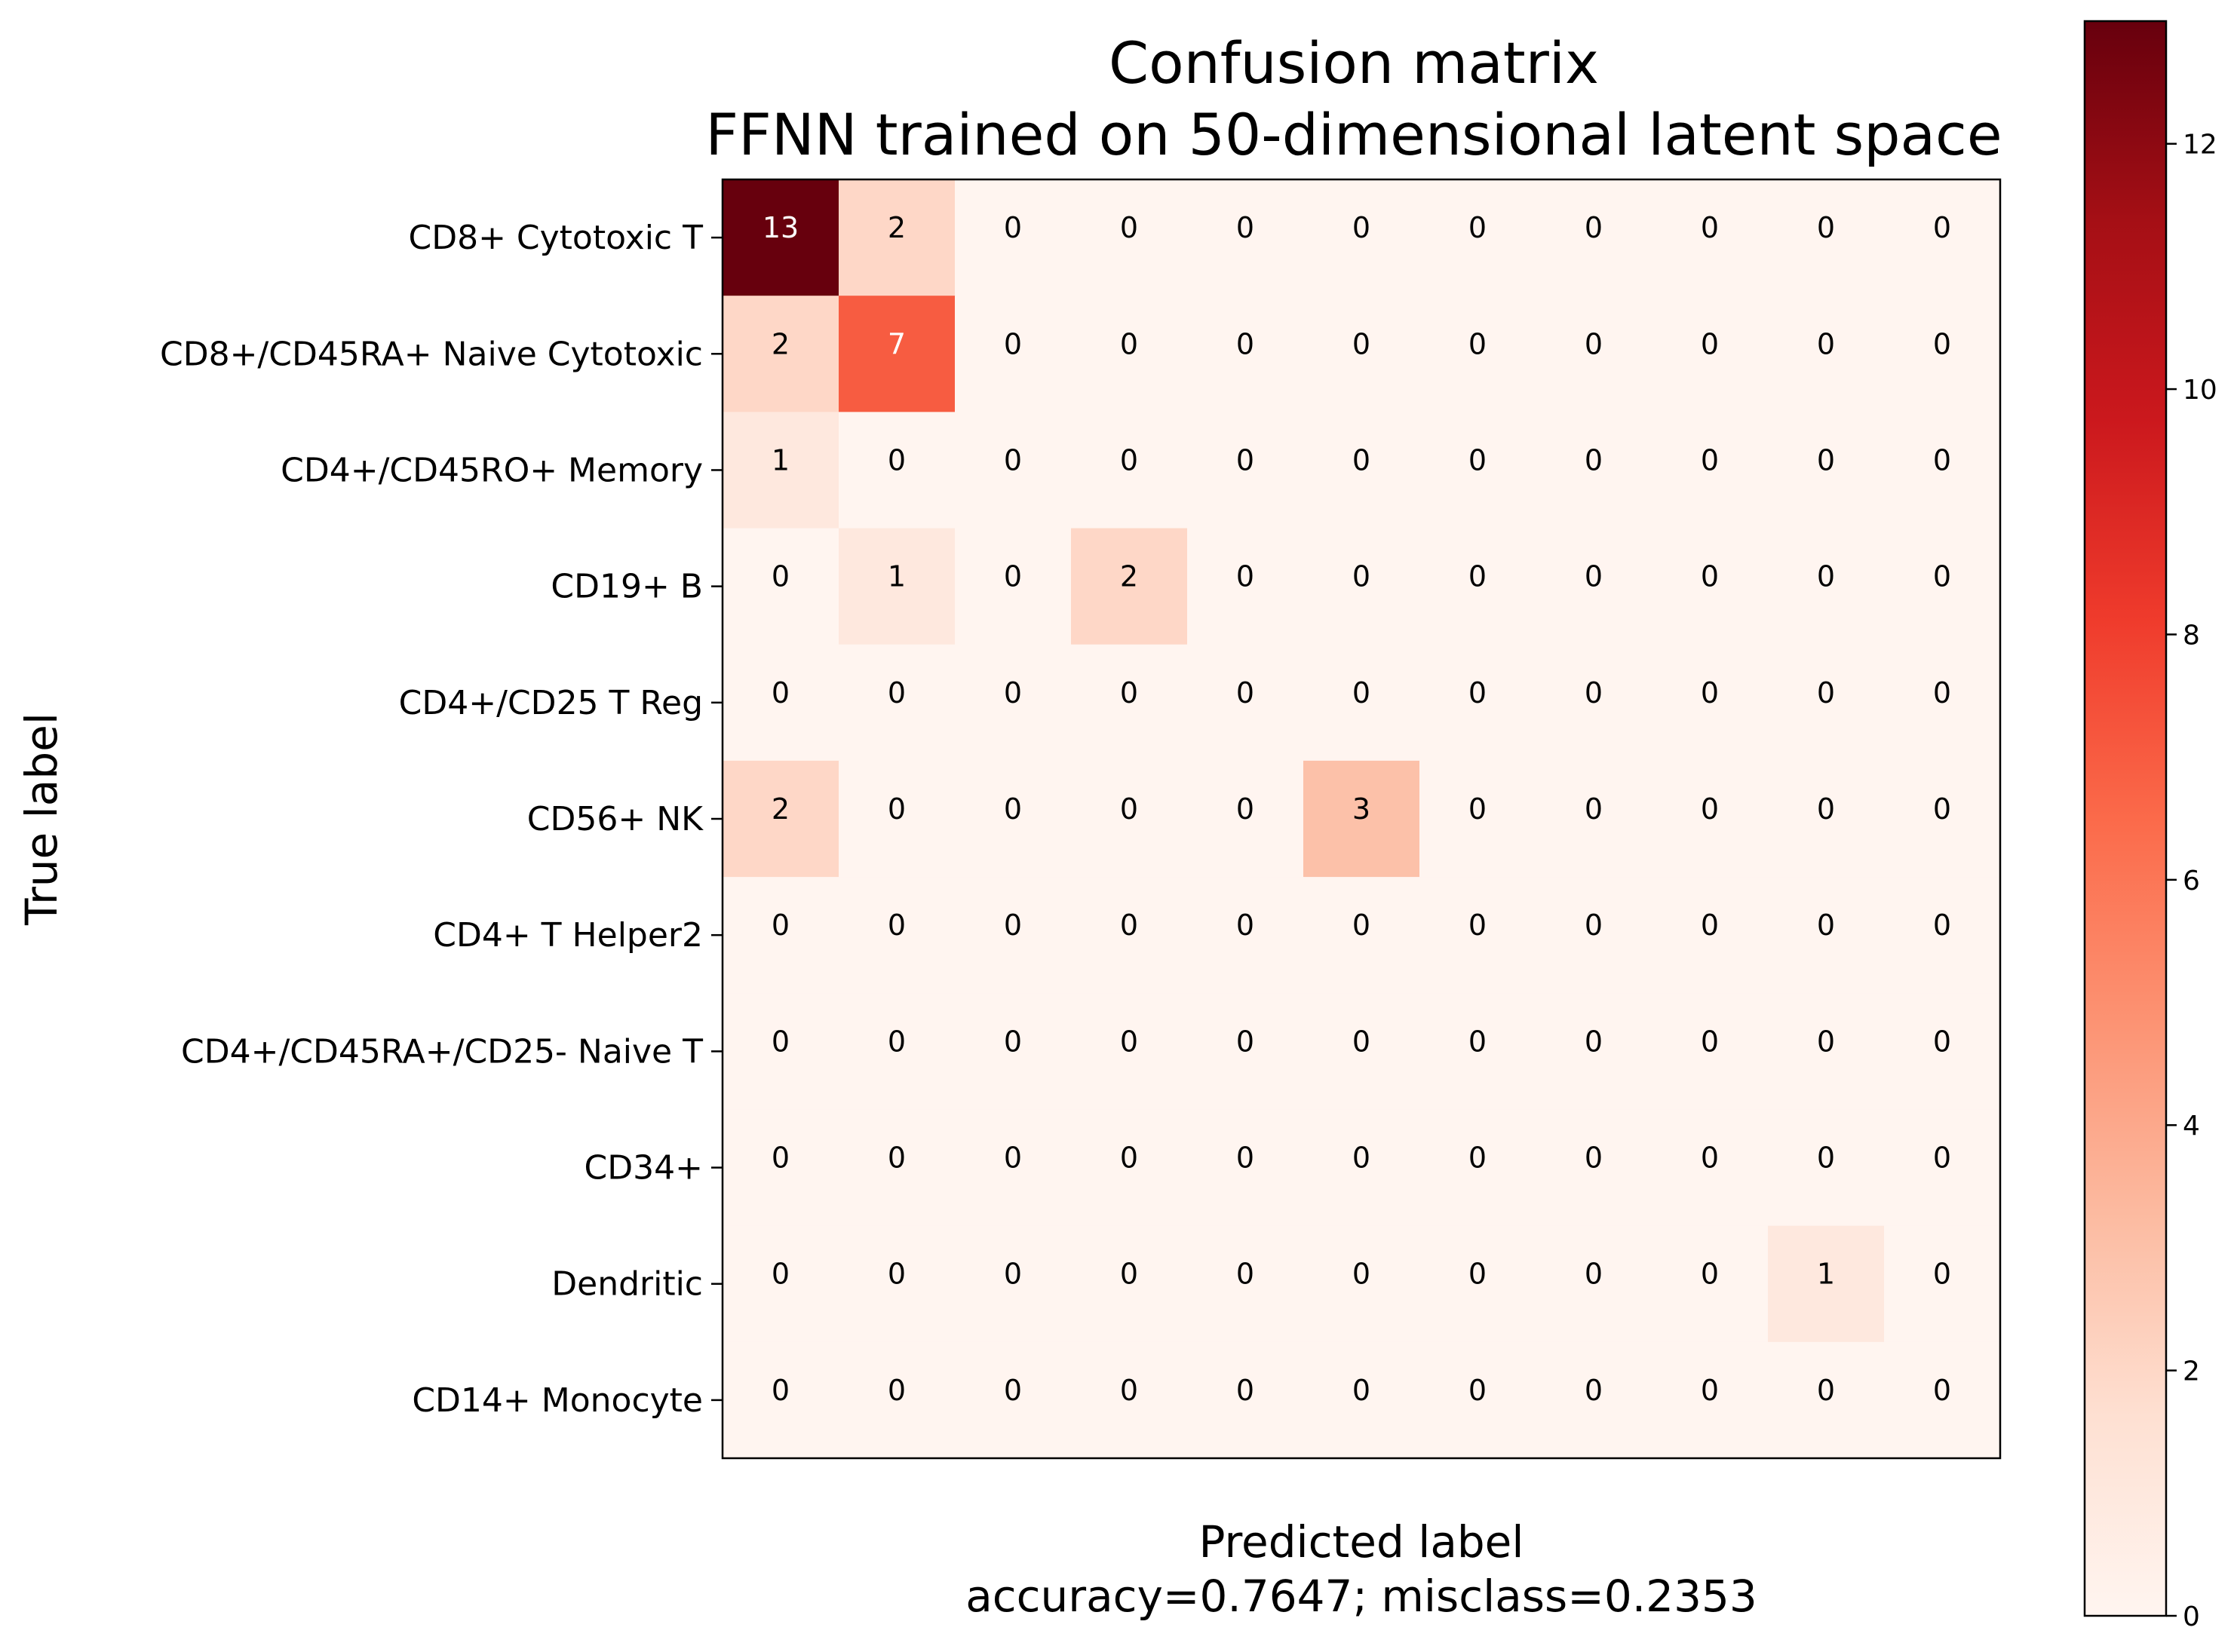  Describe the element at coordinates (2200, 391) in the screenshot. I see `colorbar-tick-label: 10` at that location.